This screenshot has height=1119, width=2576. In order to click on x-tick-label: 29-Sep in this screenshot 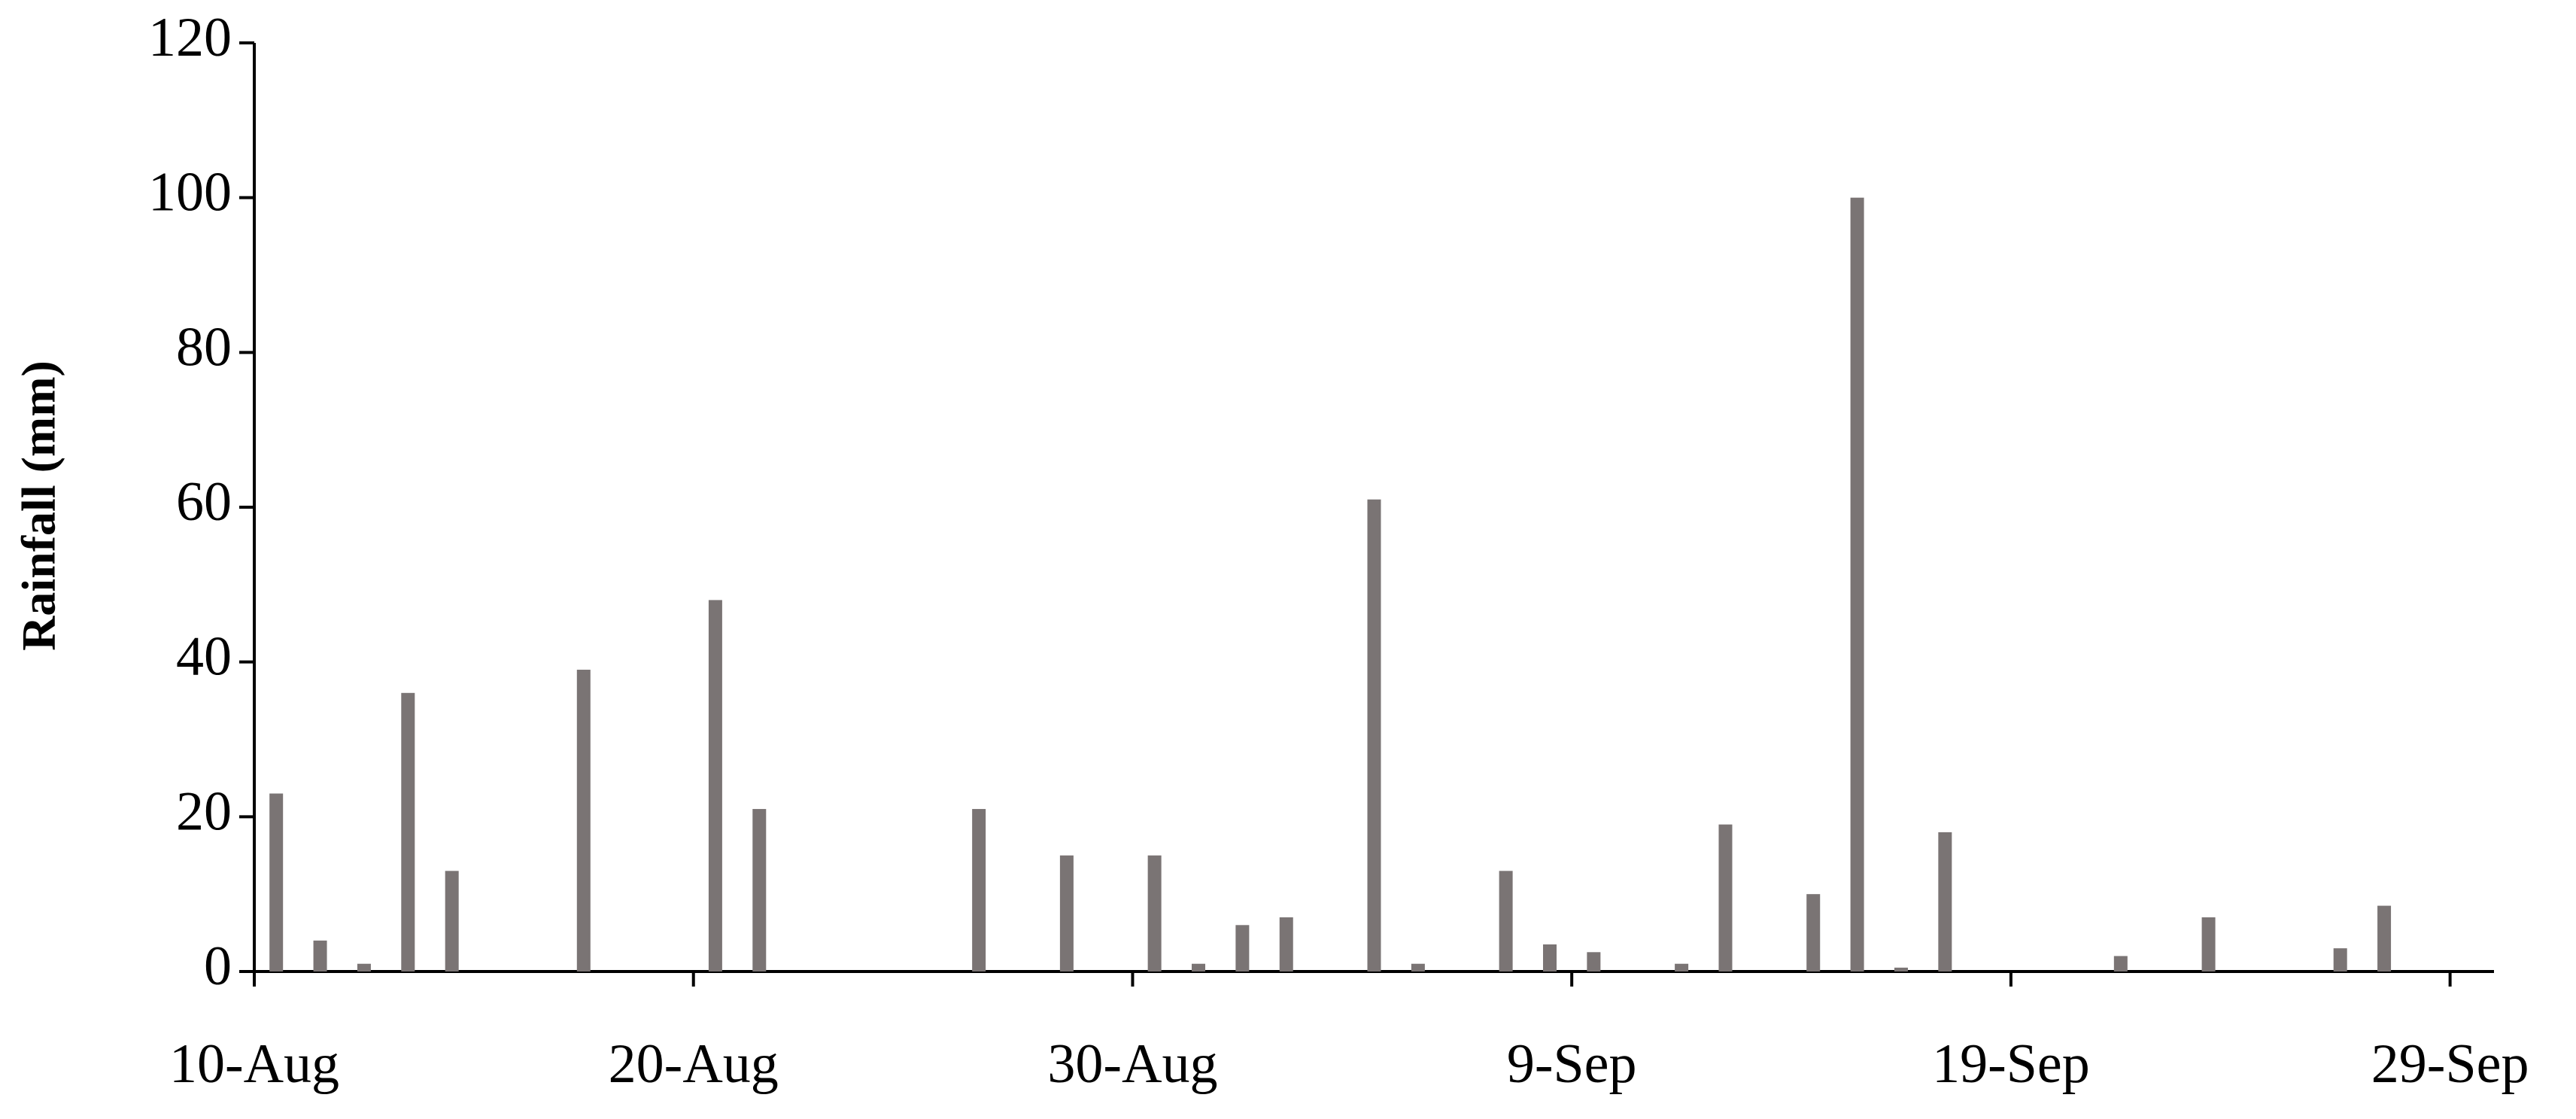, I will do `click(2450, 1064)`.